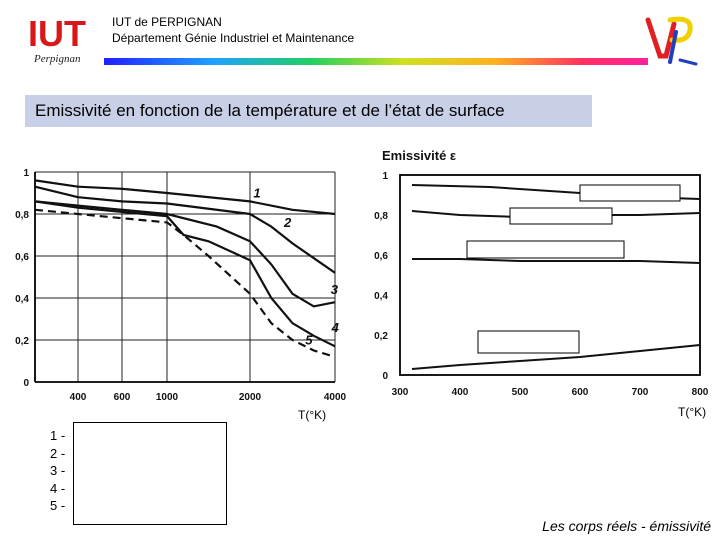  Describe the element at coordinates (26, 173) in the screenshot. I see `left-y-tick-label: 1` at that location.